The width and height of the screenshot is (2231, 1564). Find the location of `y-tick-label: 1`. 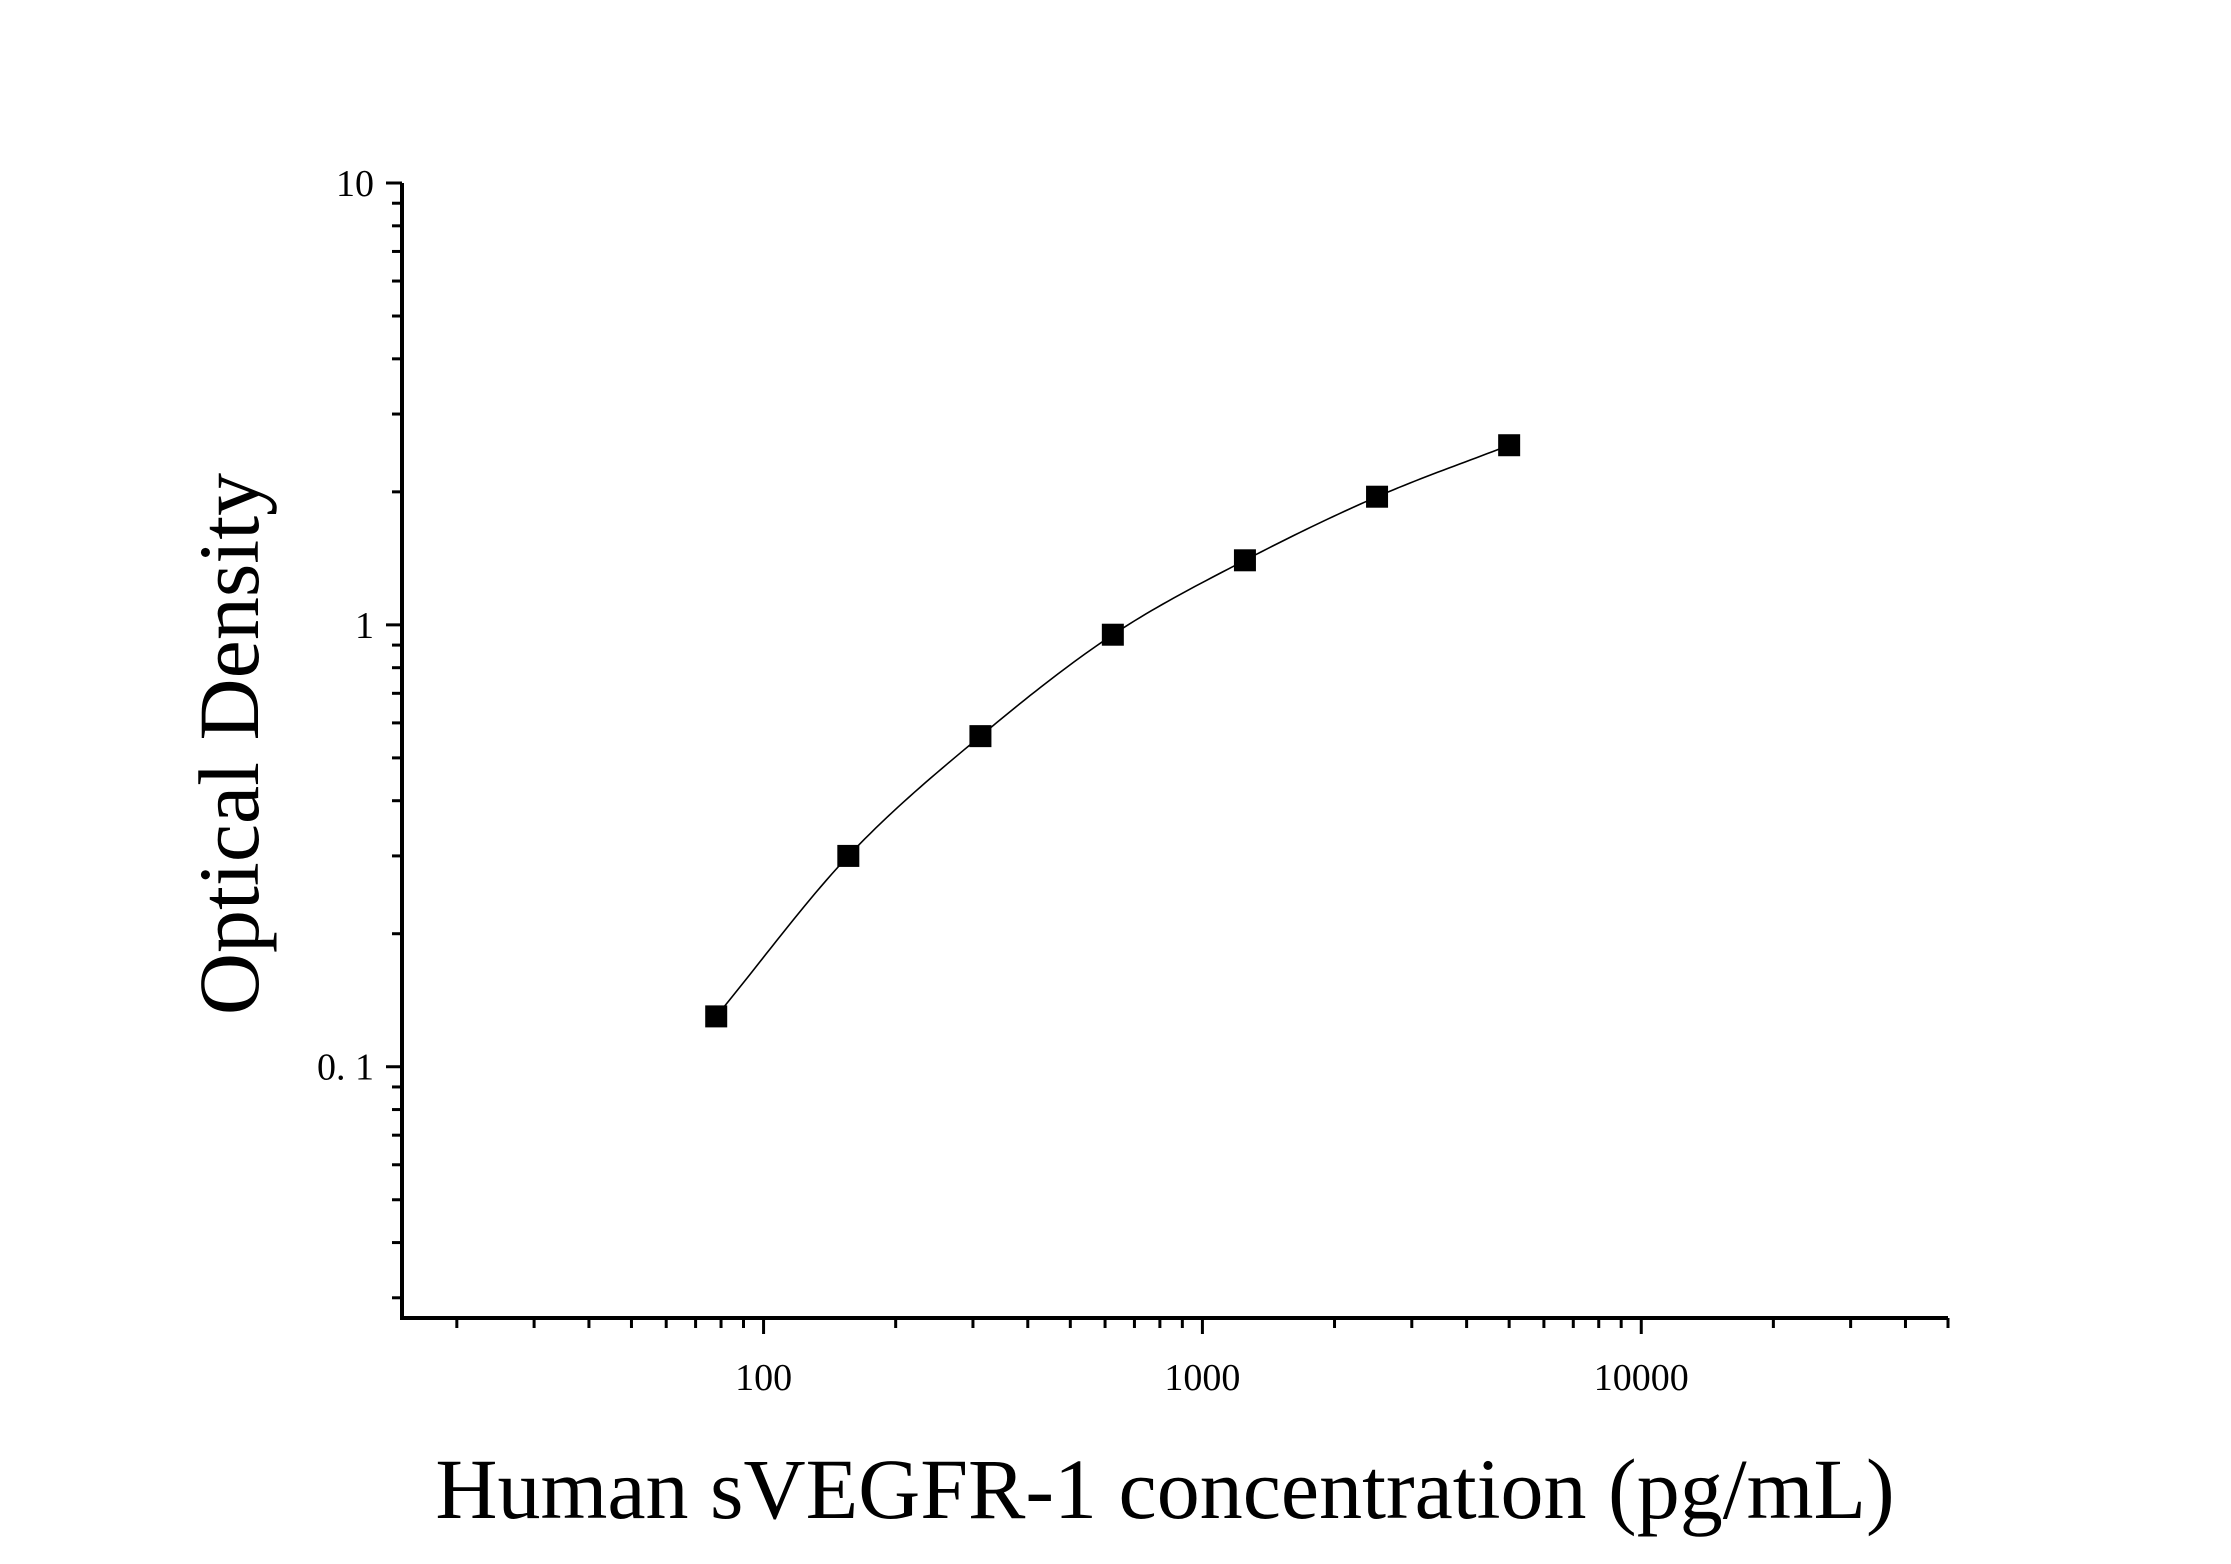

y-tick-label: 1 is located at coordinates (364, 626).